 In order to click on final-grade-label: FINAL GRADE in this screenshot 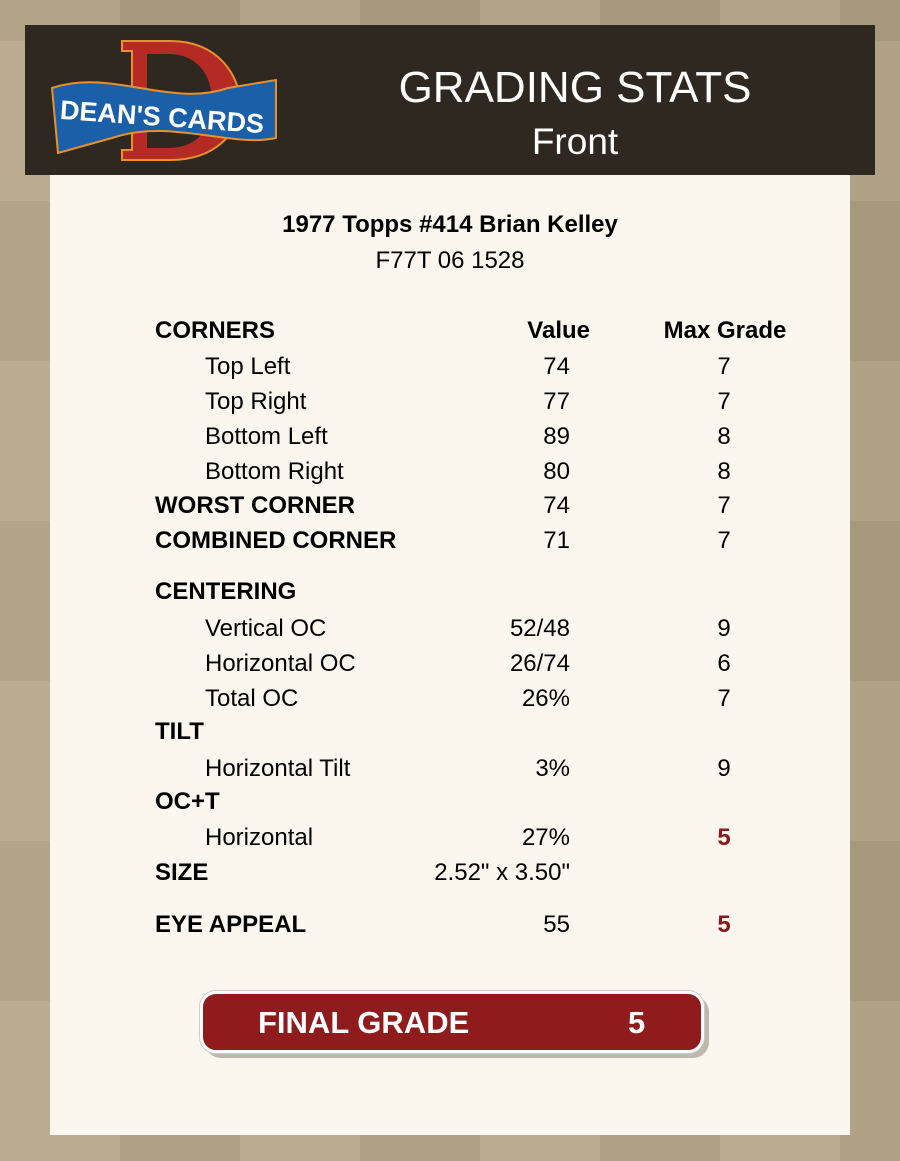, I will do `click(364, 1022)`.